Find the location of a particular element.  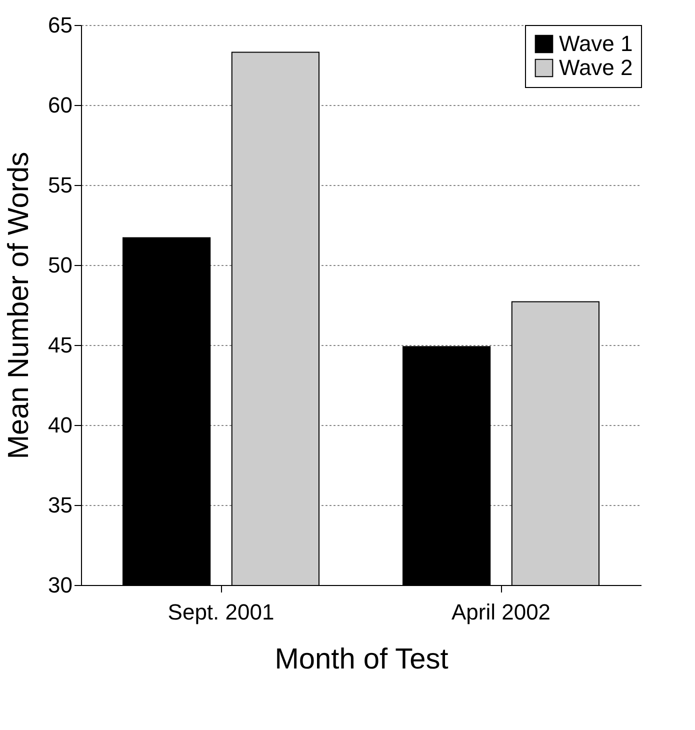

legend-label: Wave 1 is located at coordinates (596, 43).